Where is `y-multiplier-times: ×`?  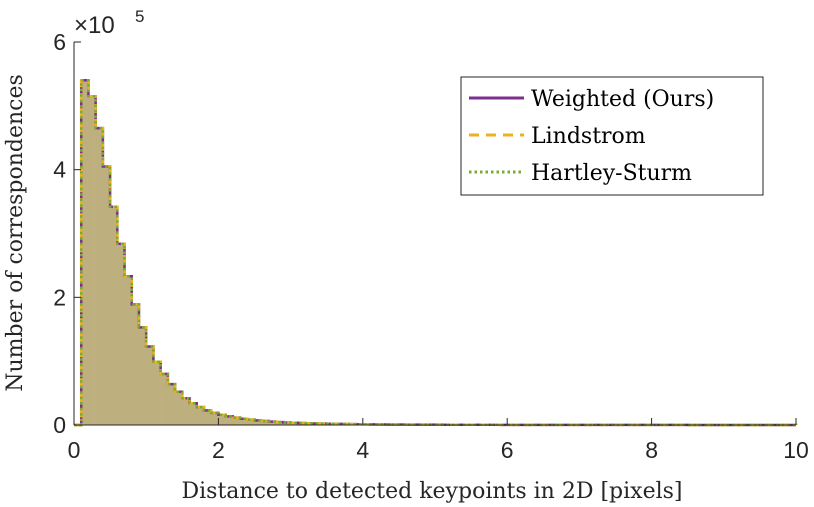
y-multiplier-times: × is located at coordinates (81, 25).